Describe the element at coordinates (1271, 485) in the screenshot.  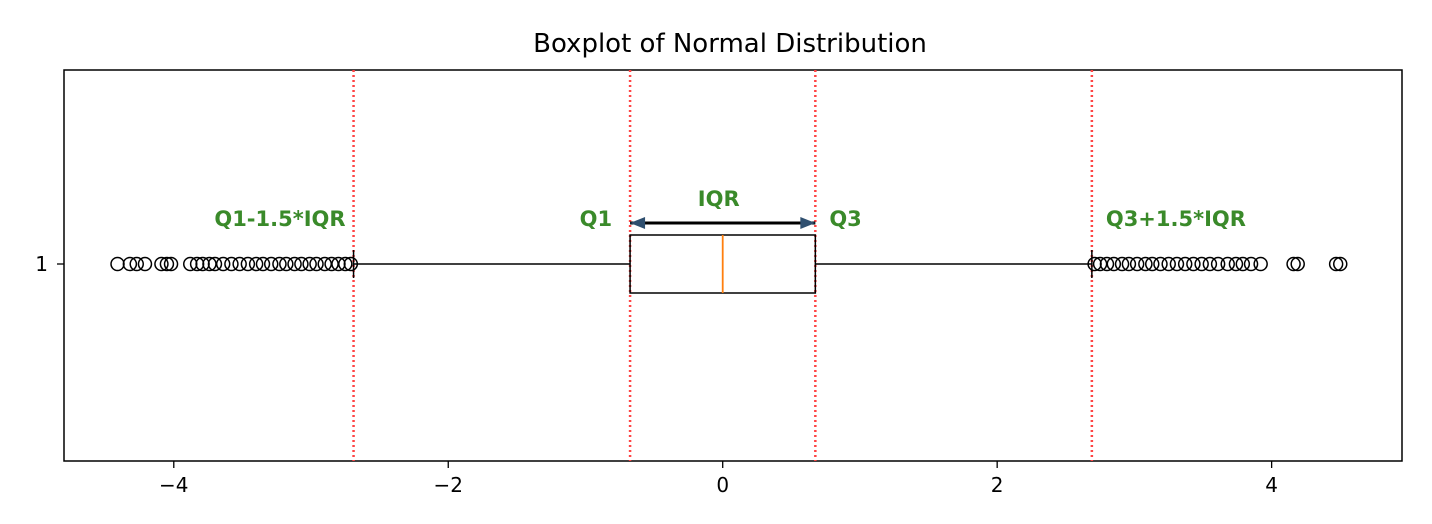
I see `x-tick-label: 4` at that location.